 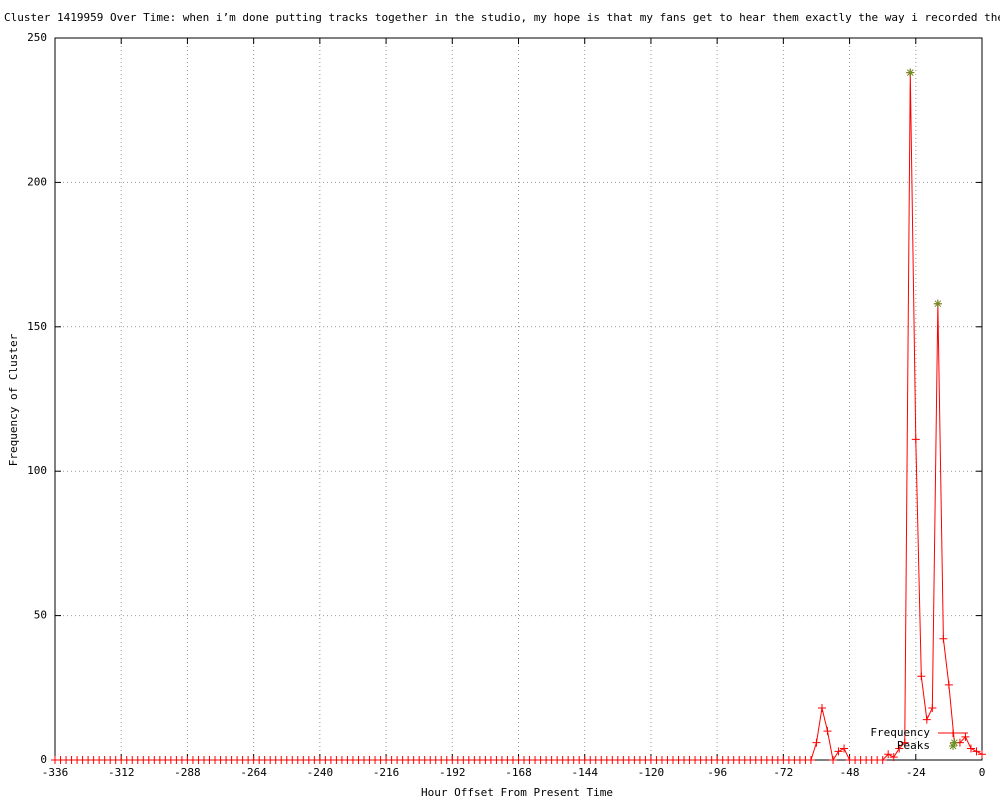 I want to click on x-tick-label: -264, so click(x=253, y=772).